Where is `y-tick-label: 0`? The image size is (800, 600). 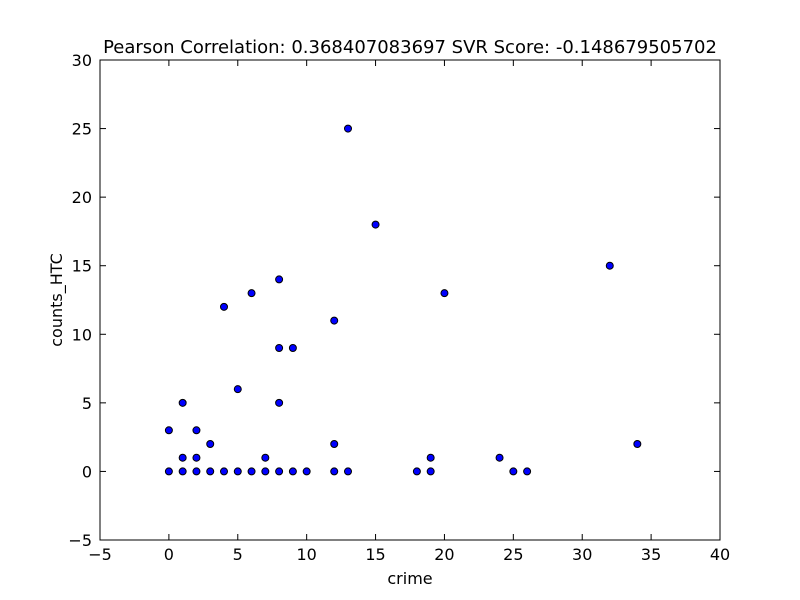 y-tick-label: 0 is located at coordinates (87, 471).